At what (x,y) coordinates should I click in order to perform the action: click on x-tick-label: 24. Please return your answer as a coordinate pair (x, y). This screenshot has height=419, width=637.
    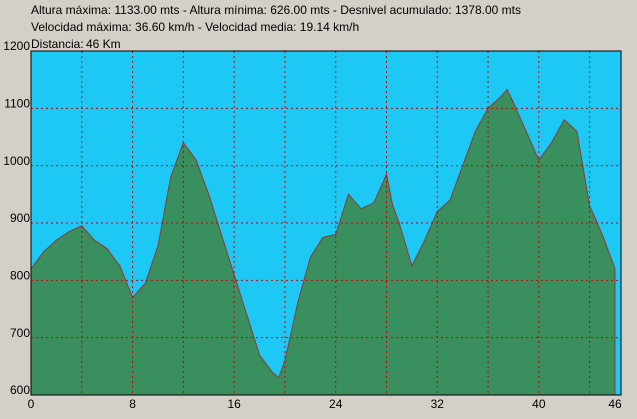
    Looking at the image, I should click on (336, 404).